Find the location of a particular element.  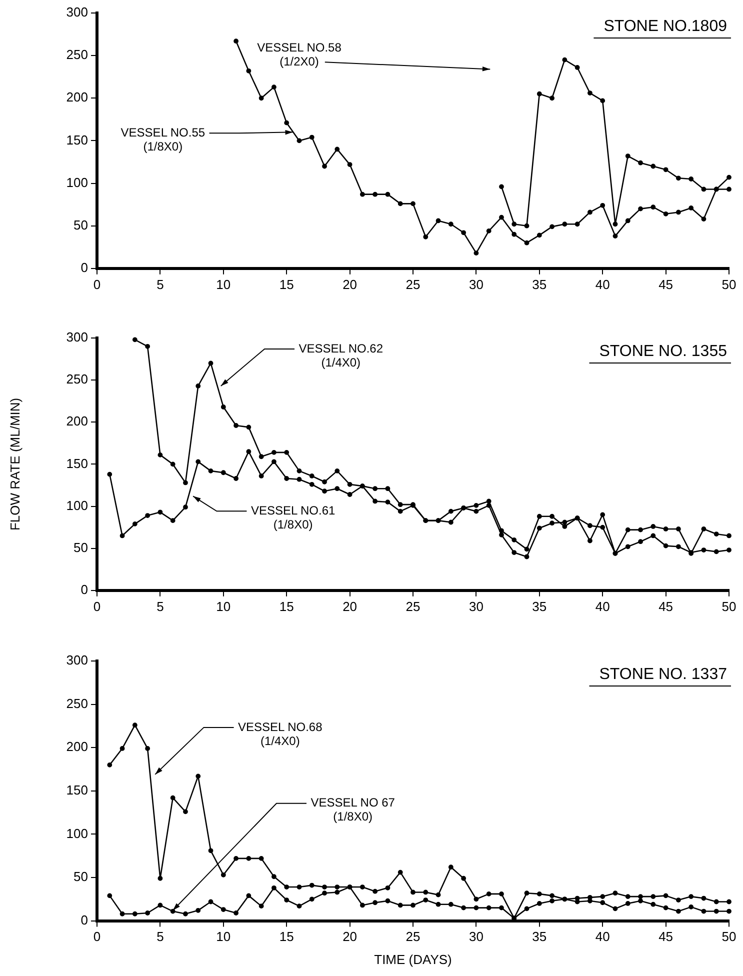

annotation: VESSEL NO.55 (1/8X0) is located at coordinates (163, 140).